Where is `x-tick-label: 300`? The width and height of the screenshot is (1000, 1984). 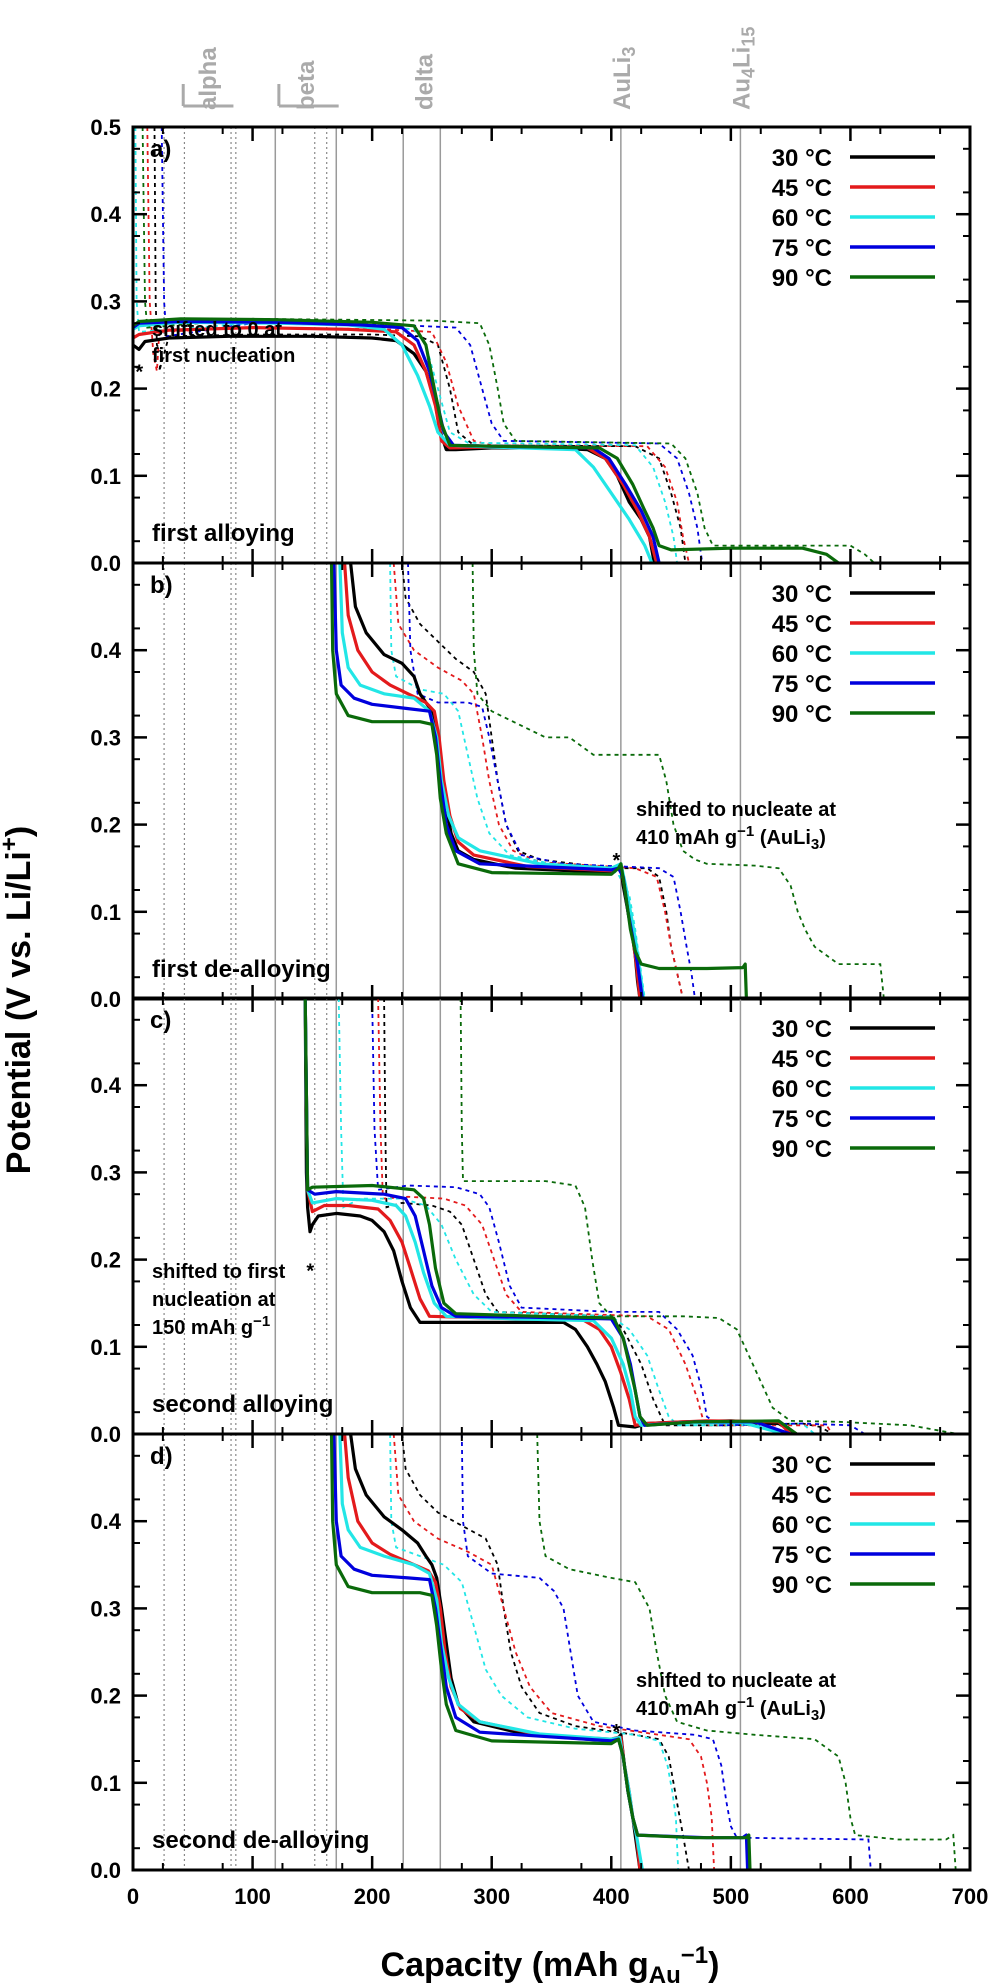
x-tick-label: 300 is located at coordinates (491, 1896).